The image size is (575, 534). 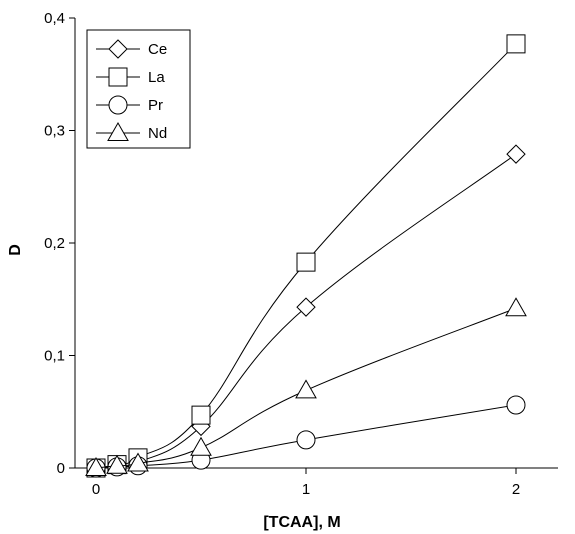 I want to click on legend-item-nd: Nd, so click(x=131, y=131).